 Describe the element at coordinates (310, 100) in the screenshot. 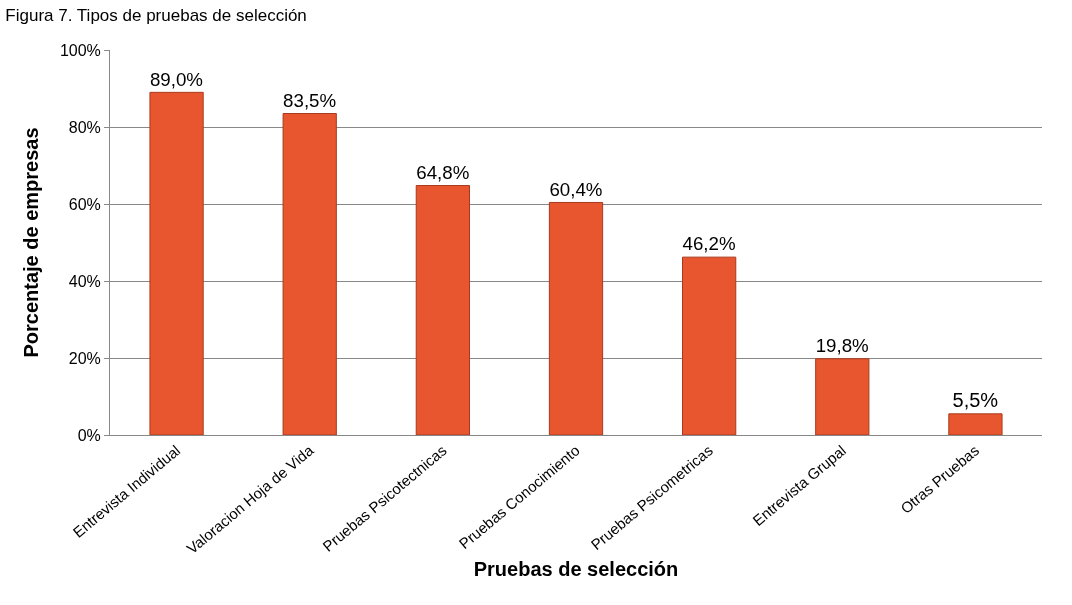

I see `data-label: 83,5%` at that location.